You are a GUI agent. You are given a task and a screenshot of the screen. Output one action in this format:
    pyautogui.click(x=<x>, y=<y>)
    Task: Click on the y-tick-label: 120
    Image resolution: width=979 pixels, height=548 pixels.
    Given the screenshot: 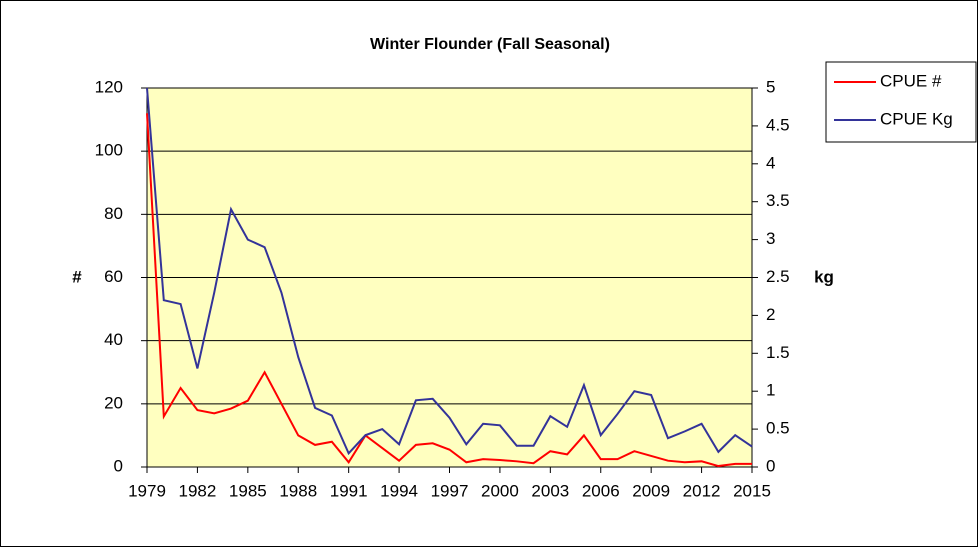 What is the action you would take?
    pyautogui.click(x=109, y=86)
    